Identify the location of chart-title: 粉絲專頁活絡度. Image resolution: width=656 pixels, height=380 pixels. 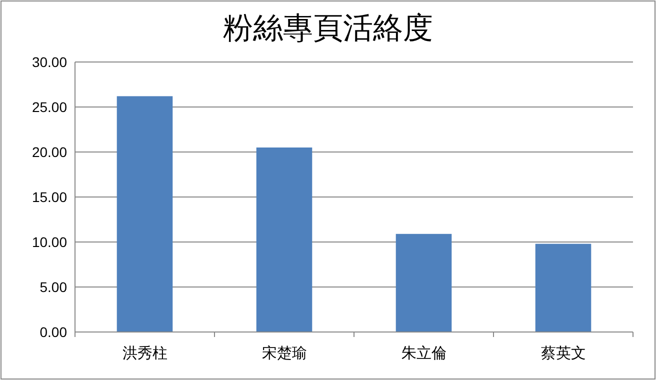
(328, 28).